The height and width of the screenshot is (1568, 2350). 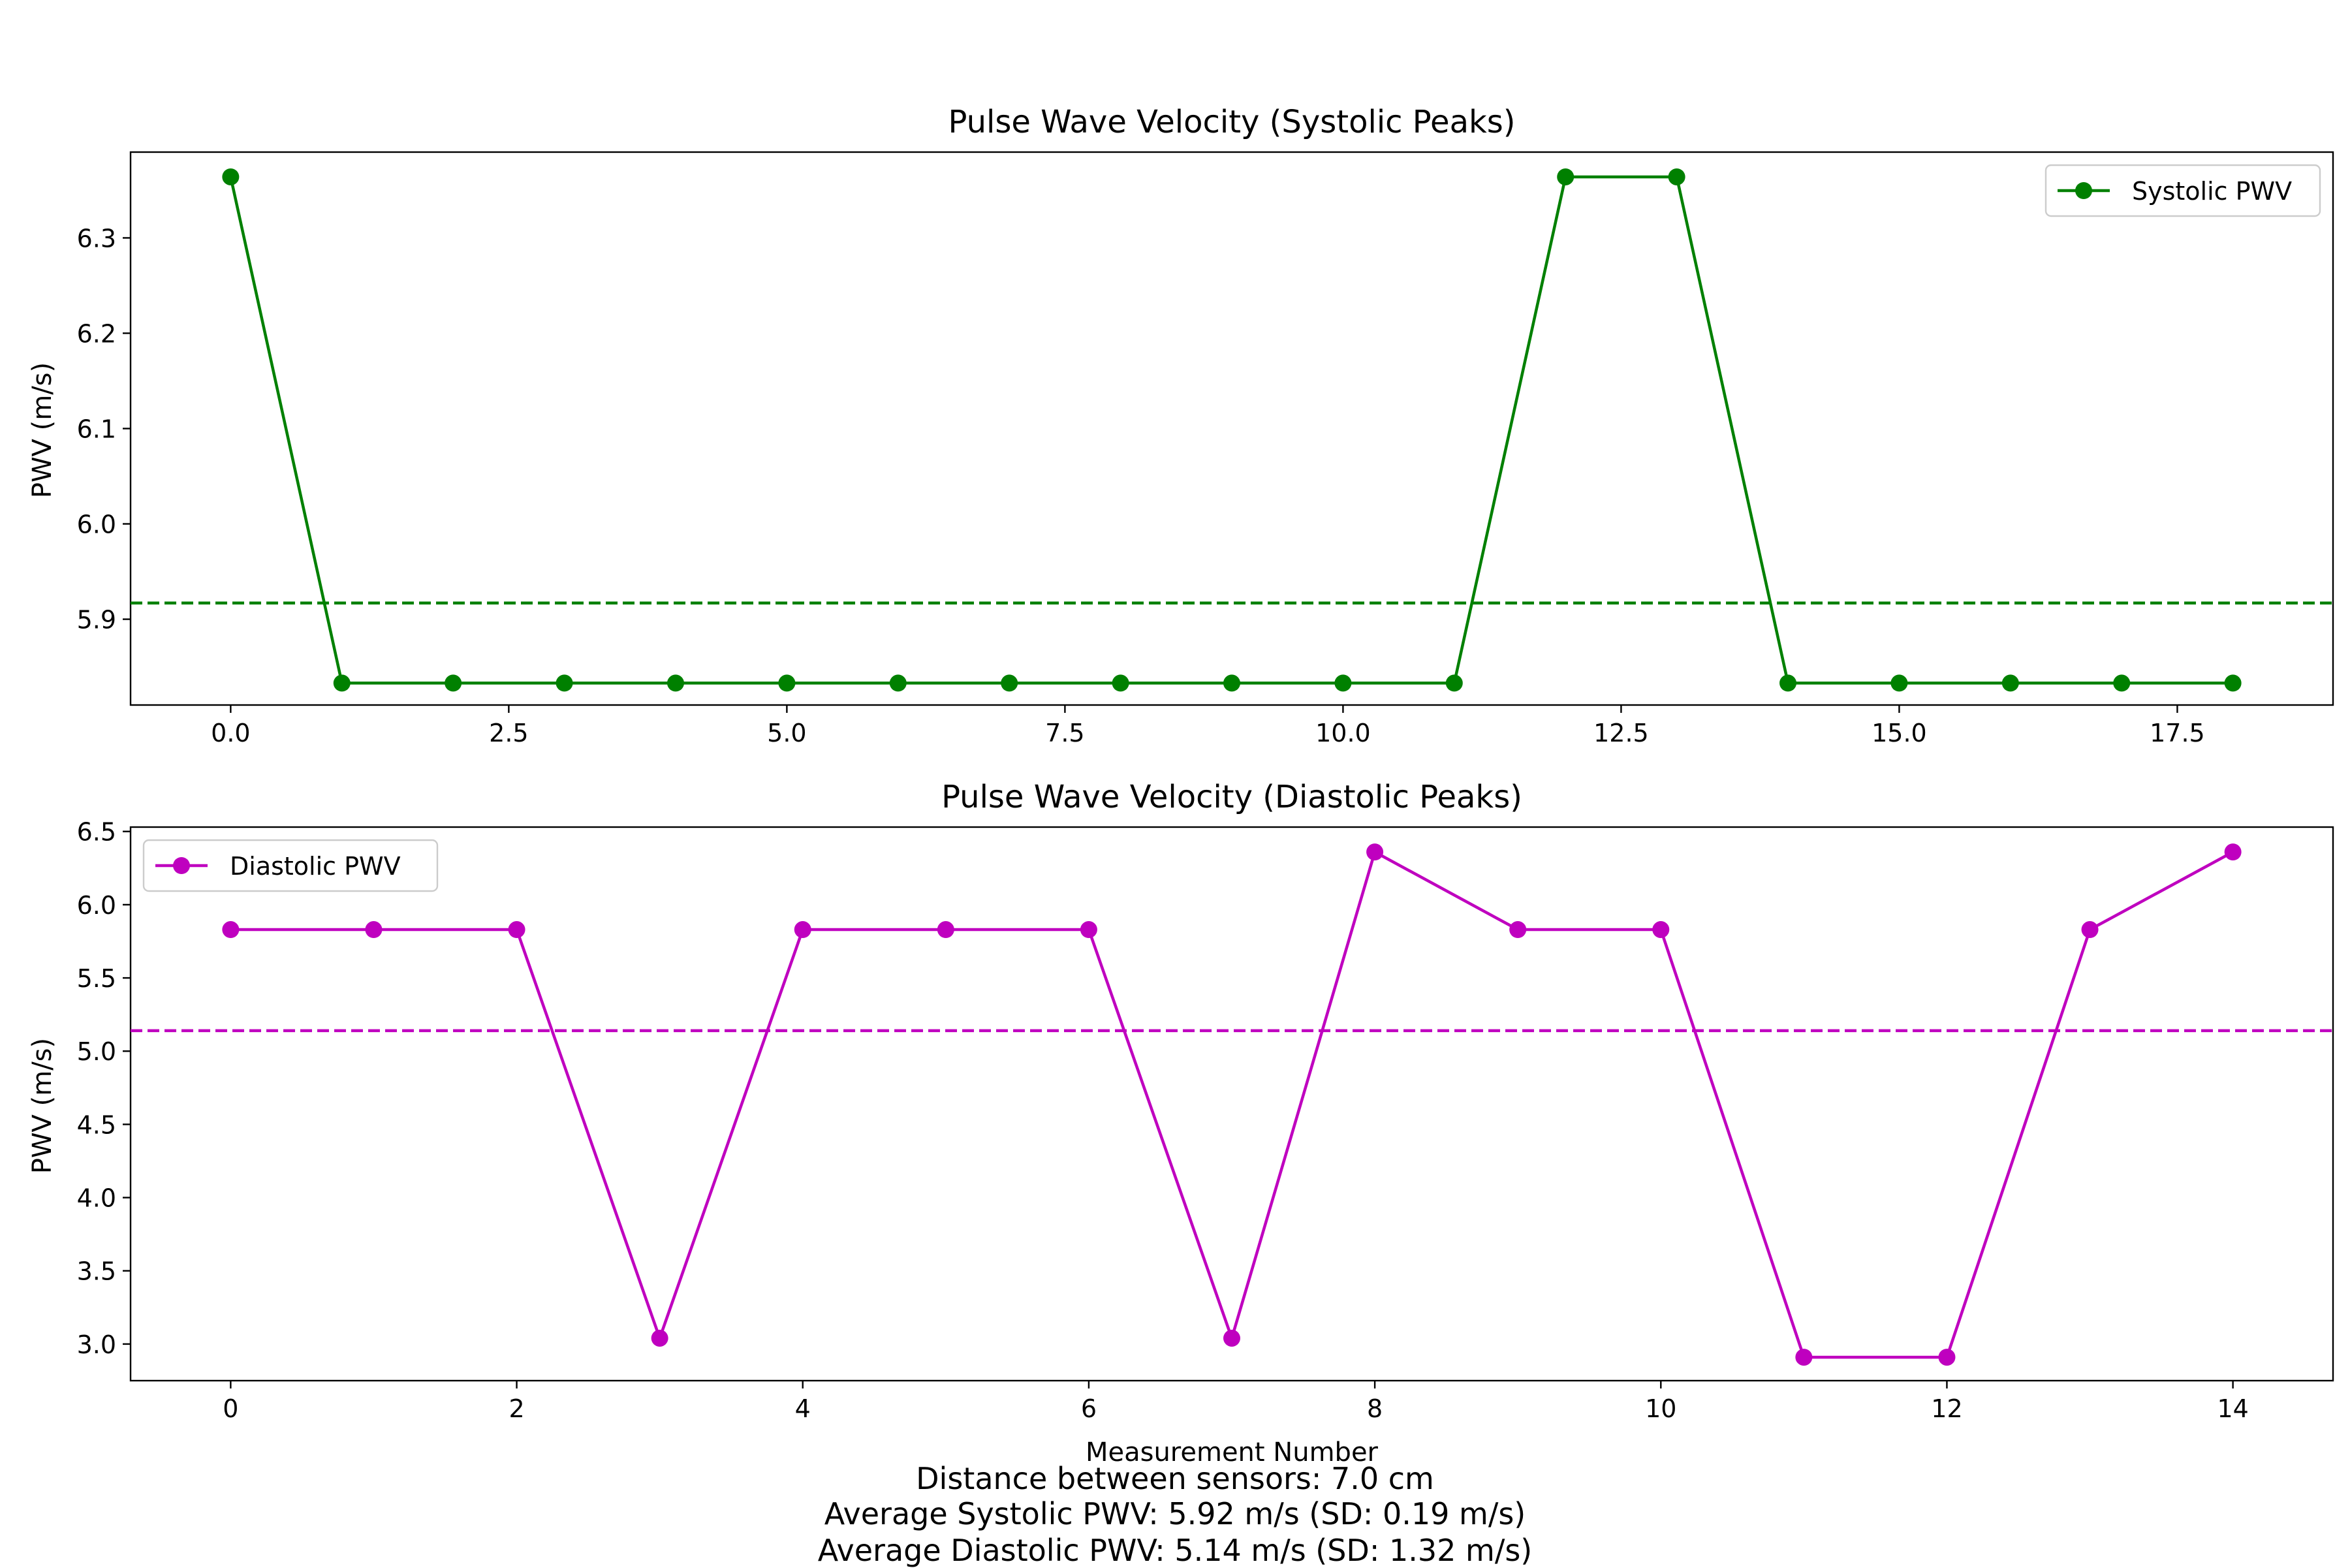 I want to click on diastolic-y-tick-label: 4.0, so click(x=96, y=1198).